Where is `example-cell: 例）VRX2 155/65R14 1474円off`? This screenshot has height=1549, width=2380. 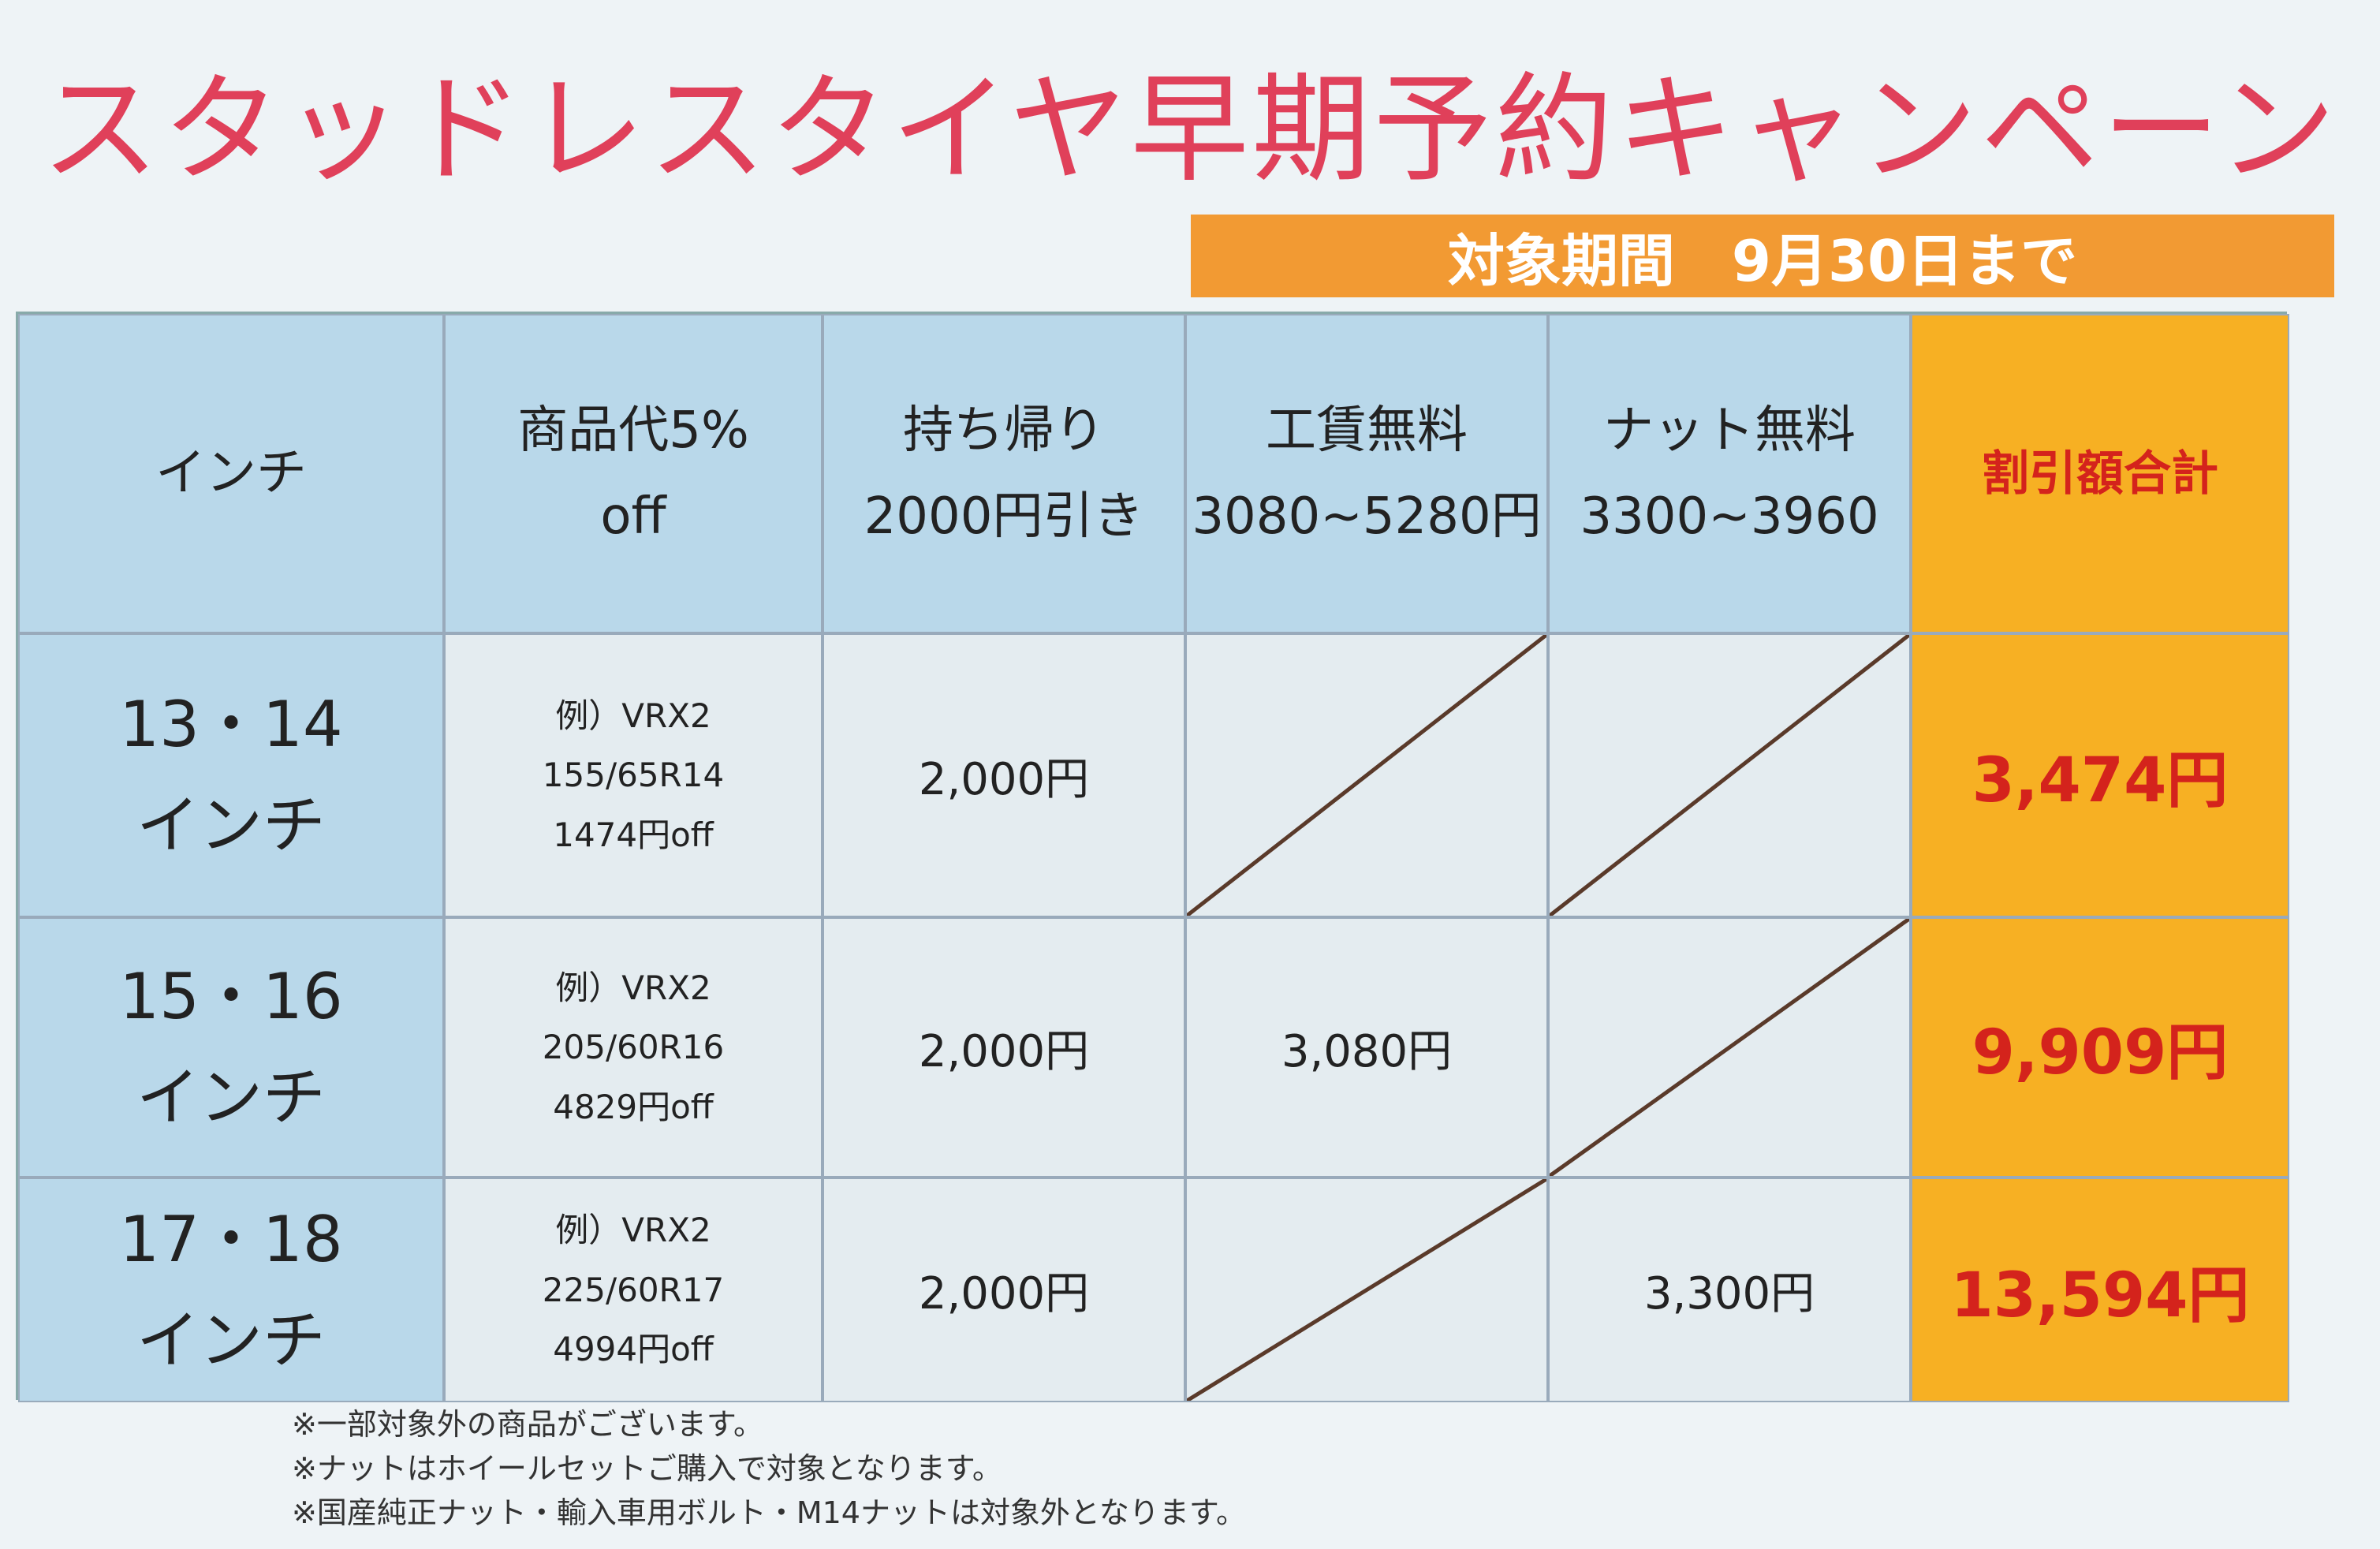 example-cell: 例）VRX2 155/65R14 1474円off is located at coordinates (633, 775).